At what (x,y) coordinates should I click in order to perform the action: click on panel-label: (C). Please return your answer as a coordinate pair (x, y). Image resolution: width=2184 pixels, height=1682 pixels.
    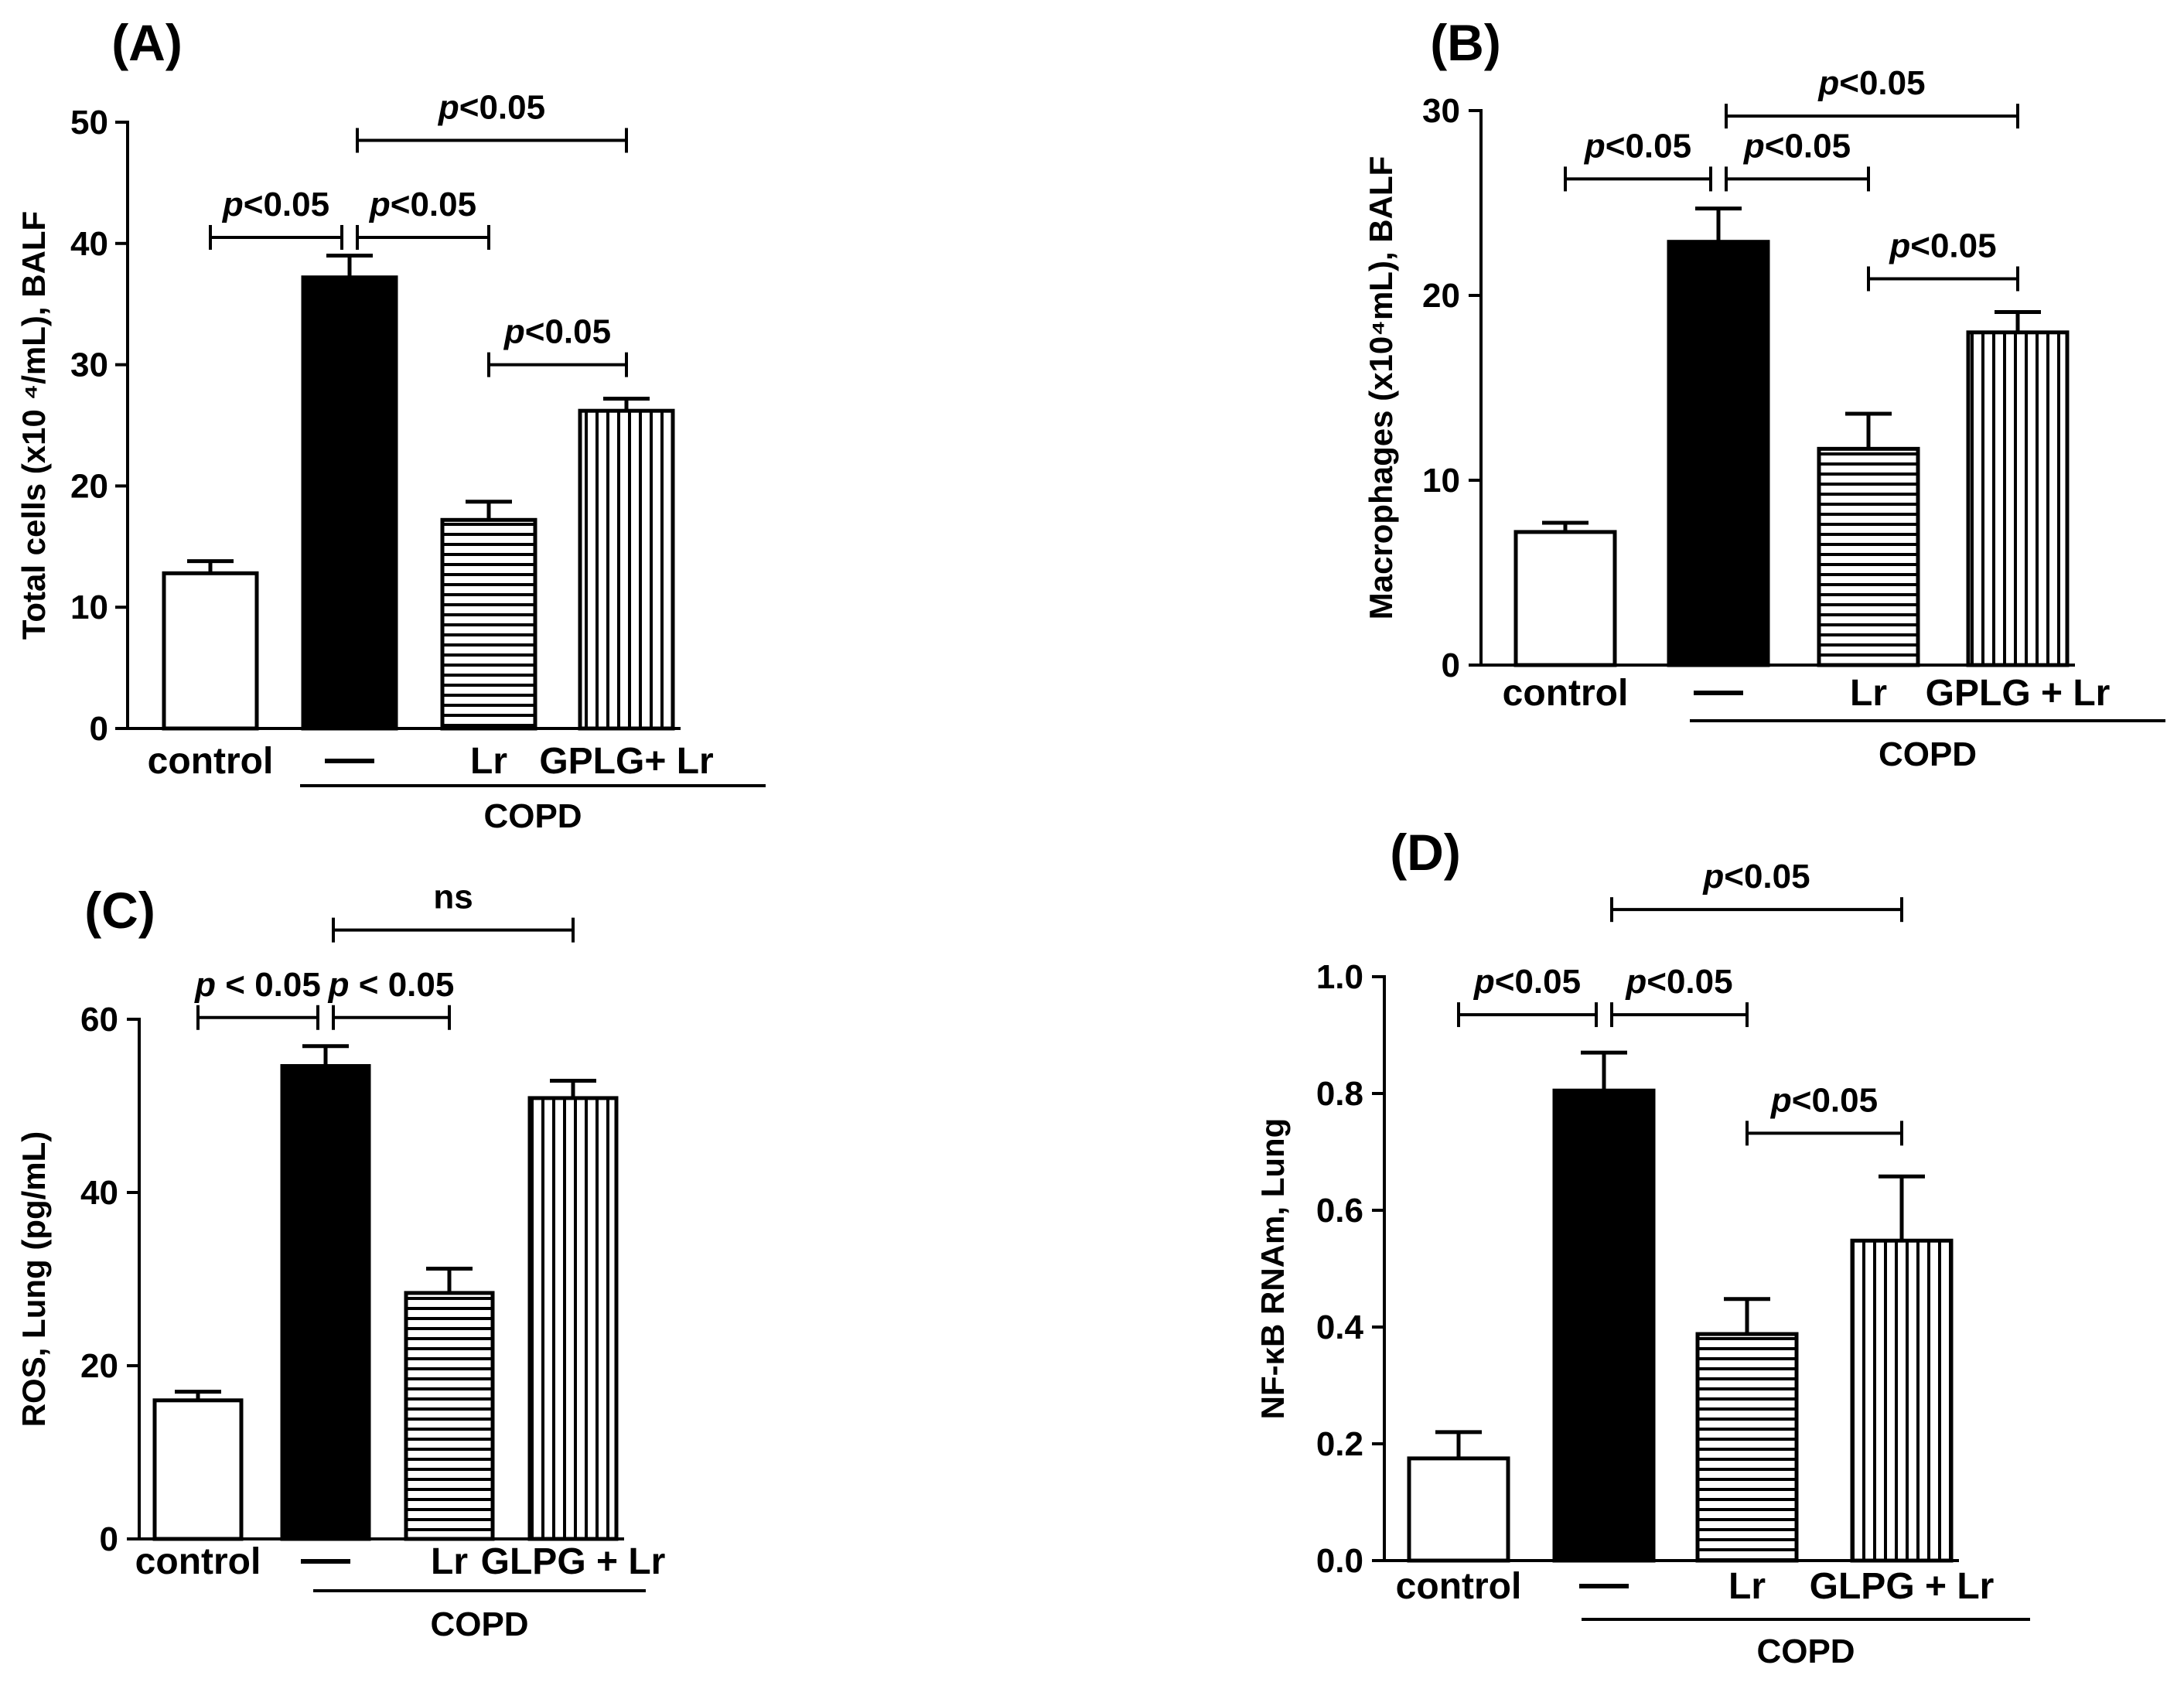
    Looking at the image, I should click on (120, 911).